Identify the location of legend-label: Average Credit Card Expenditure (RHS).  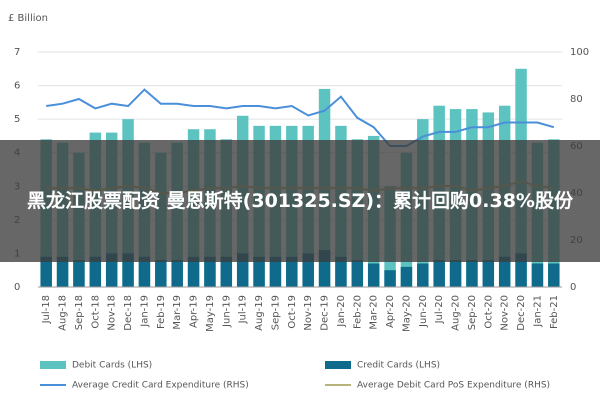
(160, 386).